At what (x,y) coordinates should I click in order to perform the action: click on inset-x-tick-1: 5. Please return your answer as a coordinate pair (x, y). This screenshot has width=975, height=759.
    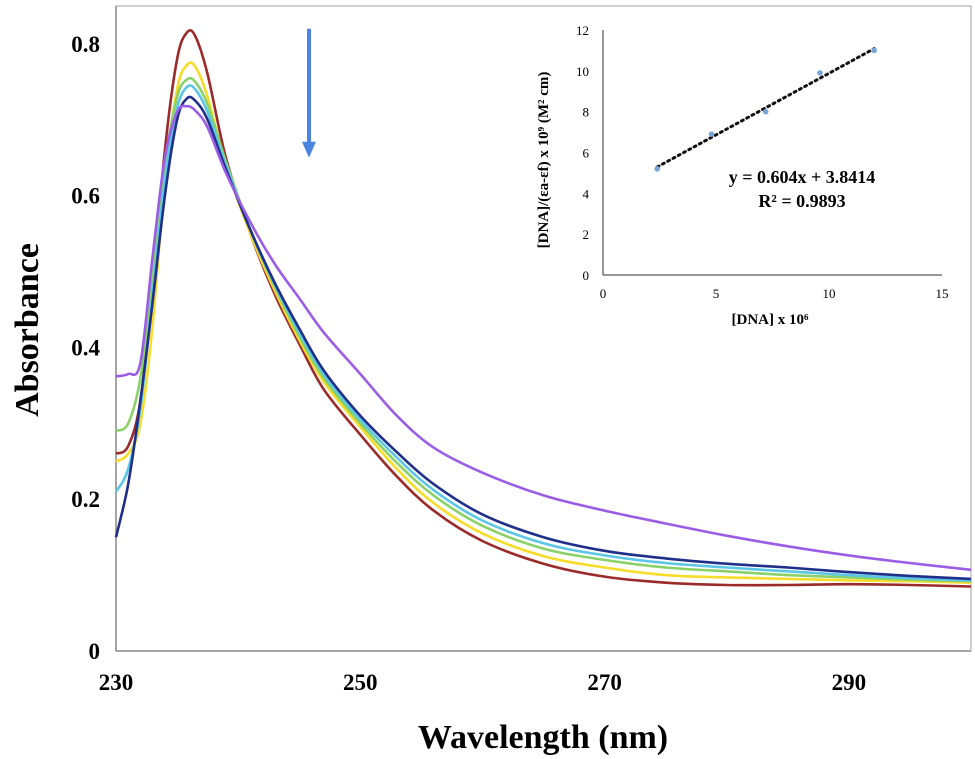
    Looking at the image, I should click on (716, 293).